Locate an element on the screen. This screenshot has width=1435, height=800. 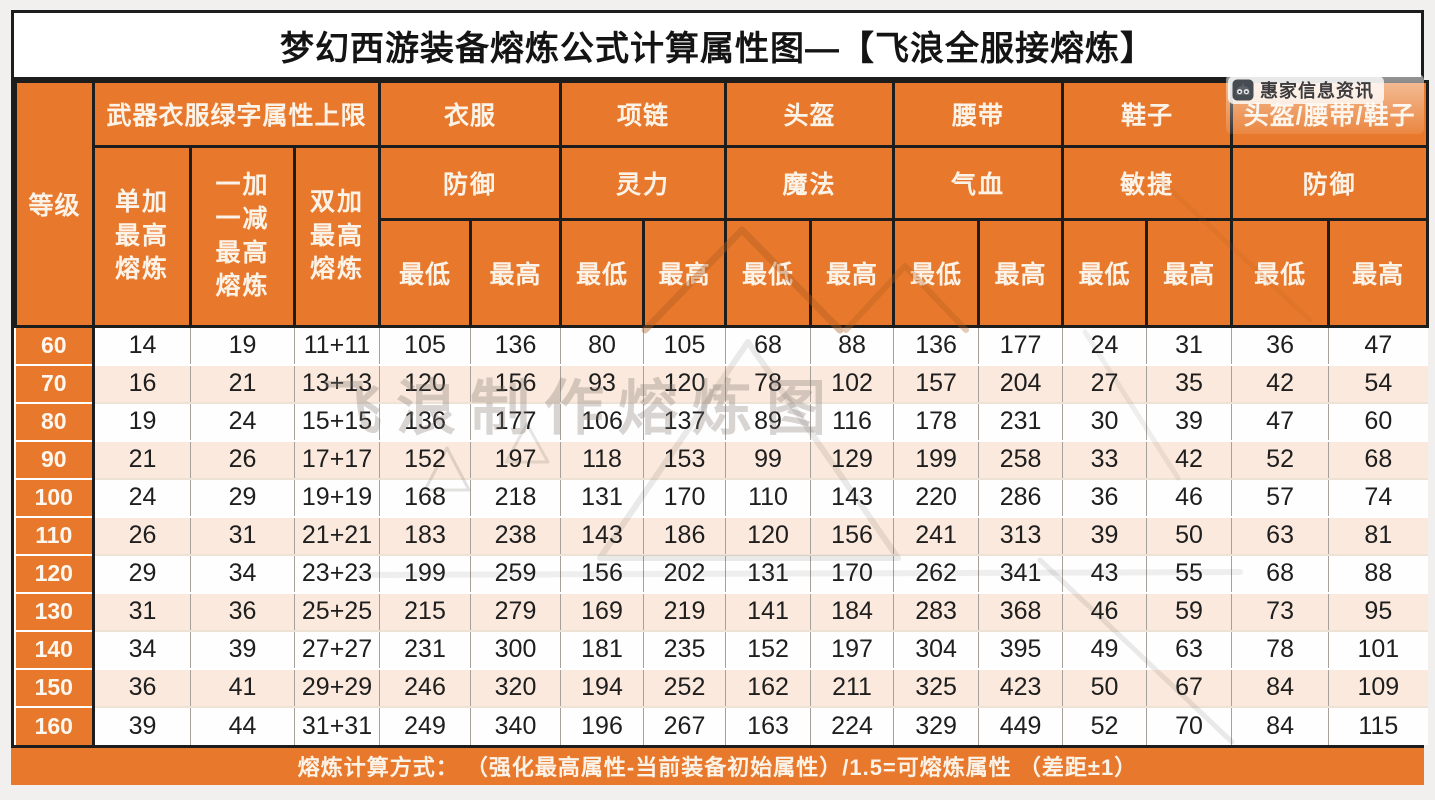
level-cell: 70 is located at coordinates (55, 383).